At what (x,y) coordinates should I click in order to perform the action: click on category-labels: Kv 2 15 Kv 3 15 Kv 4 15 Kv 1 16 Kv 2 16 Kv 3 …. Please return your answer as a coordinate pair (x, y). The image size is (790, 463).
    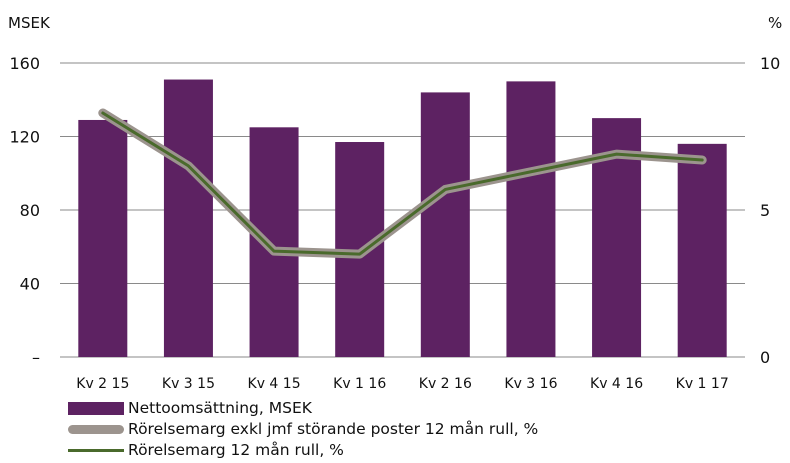
    Looking at the image, I should click on (402, 384).